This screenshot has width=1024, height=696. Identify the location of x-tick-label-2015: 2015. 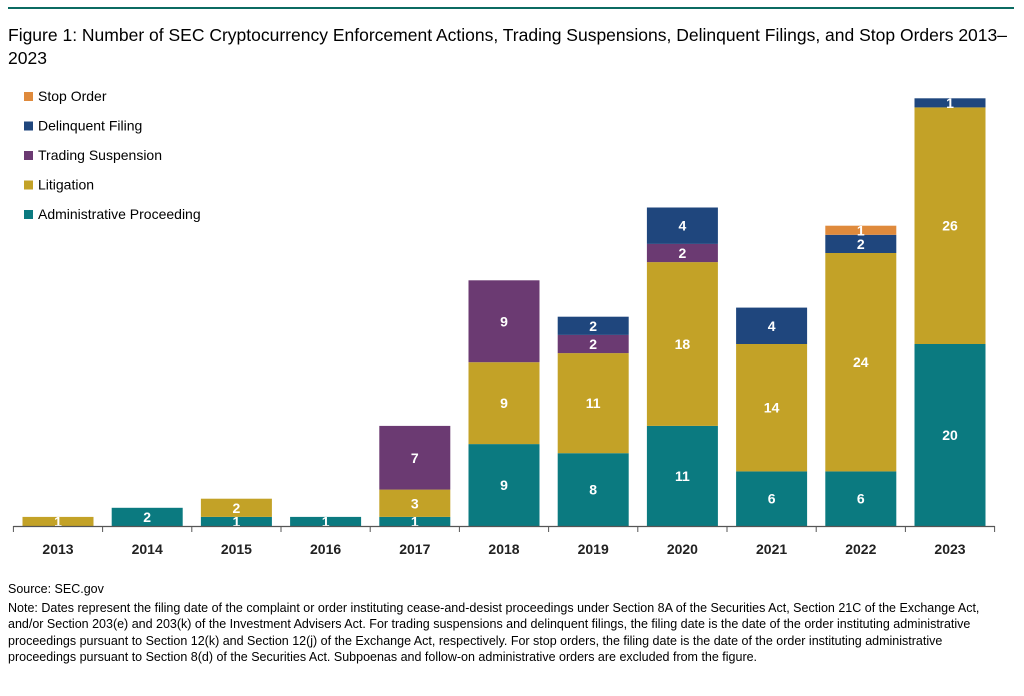
(236, 549).